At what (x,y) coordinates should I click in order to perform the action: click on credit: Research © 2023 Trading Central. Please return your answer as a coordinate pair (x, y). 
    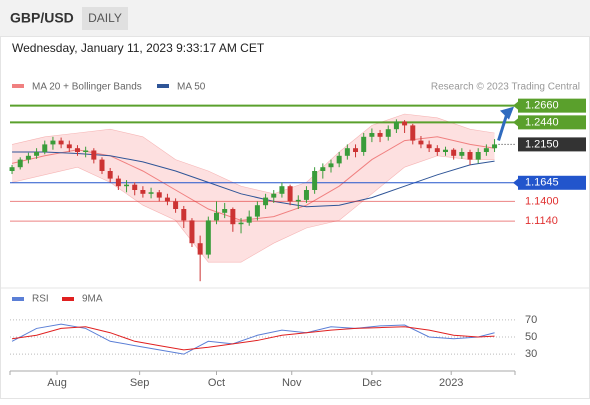
    Looking at the image, I should click on (505, 87).